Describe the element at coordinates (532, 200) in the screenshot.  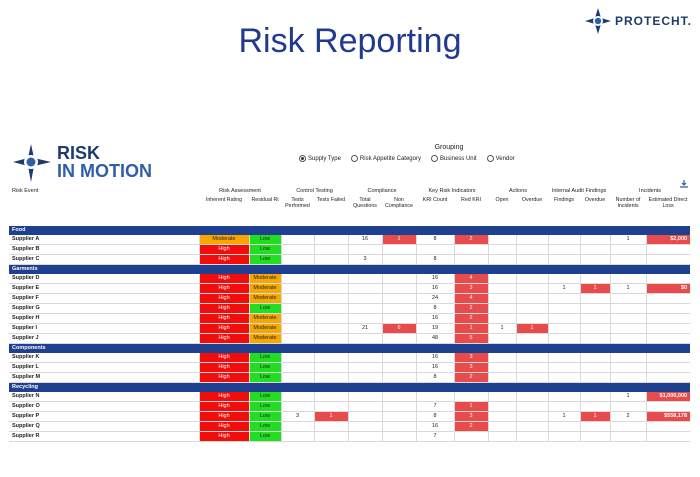
I see `col-overdue: Overdue` at that location.